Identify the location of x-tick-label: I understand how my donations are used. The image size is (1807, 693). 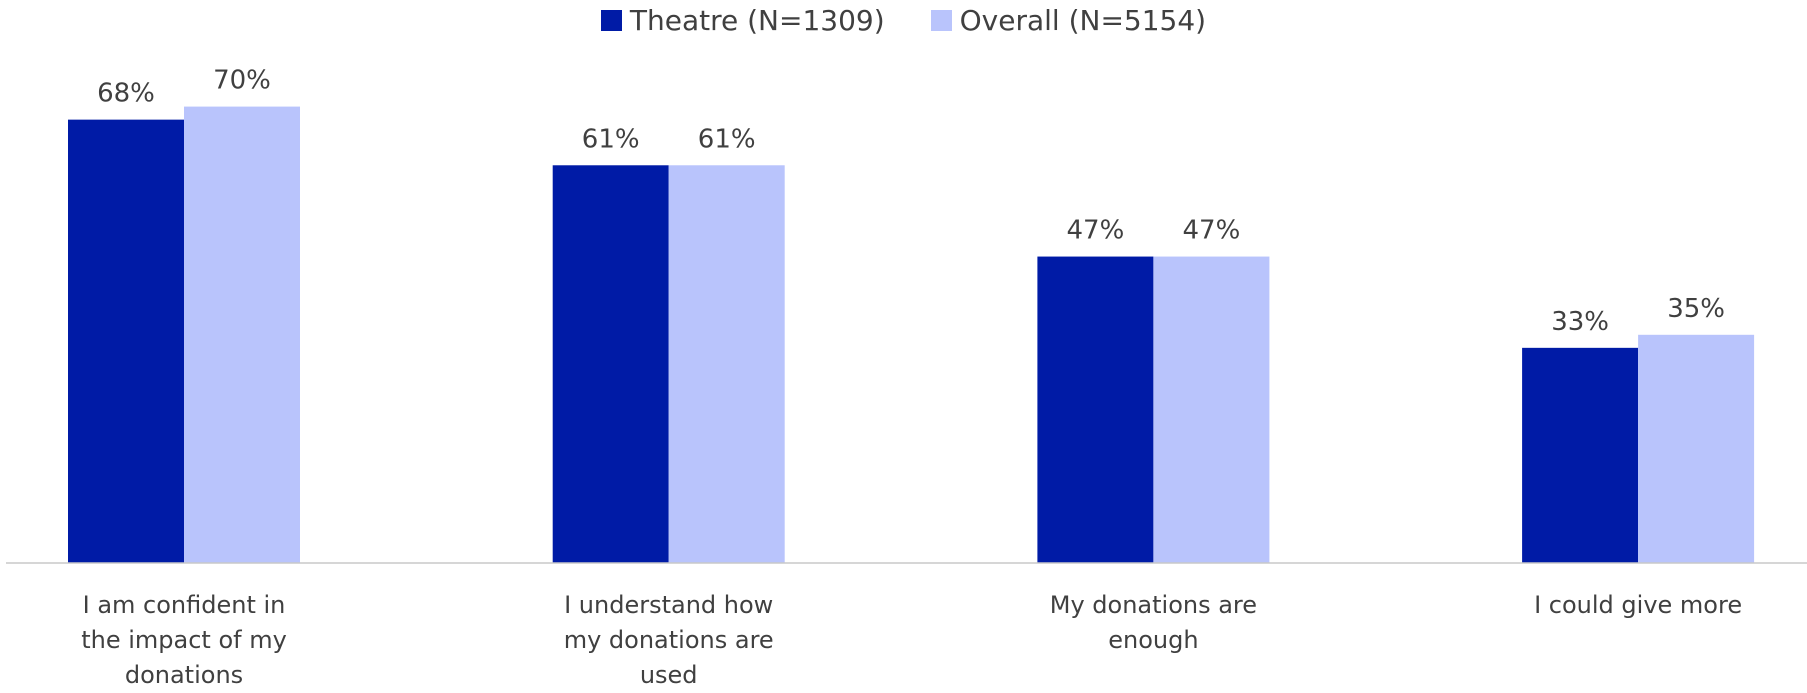
(668, 640).